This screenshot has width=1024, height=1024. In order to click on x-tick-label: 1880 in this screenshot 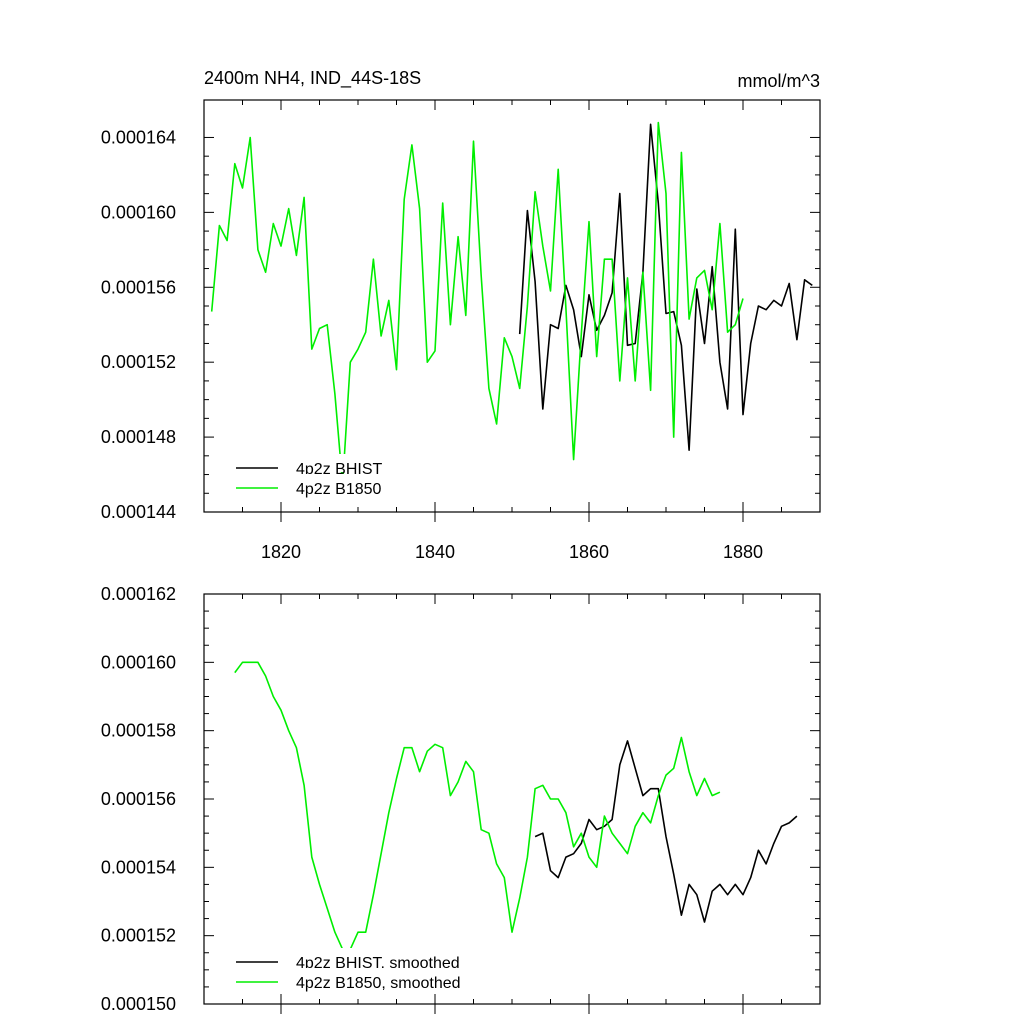, I will do `click(743, 552)`.